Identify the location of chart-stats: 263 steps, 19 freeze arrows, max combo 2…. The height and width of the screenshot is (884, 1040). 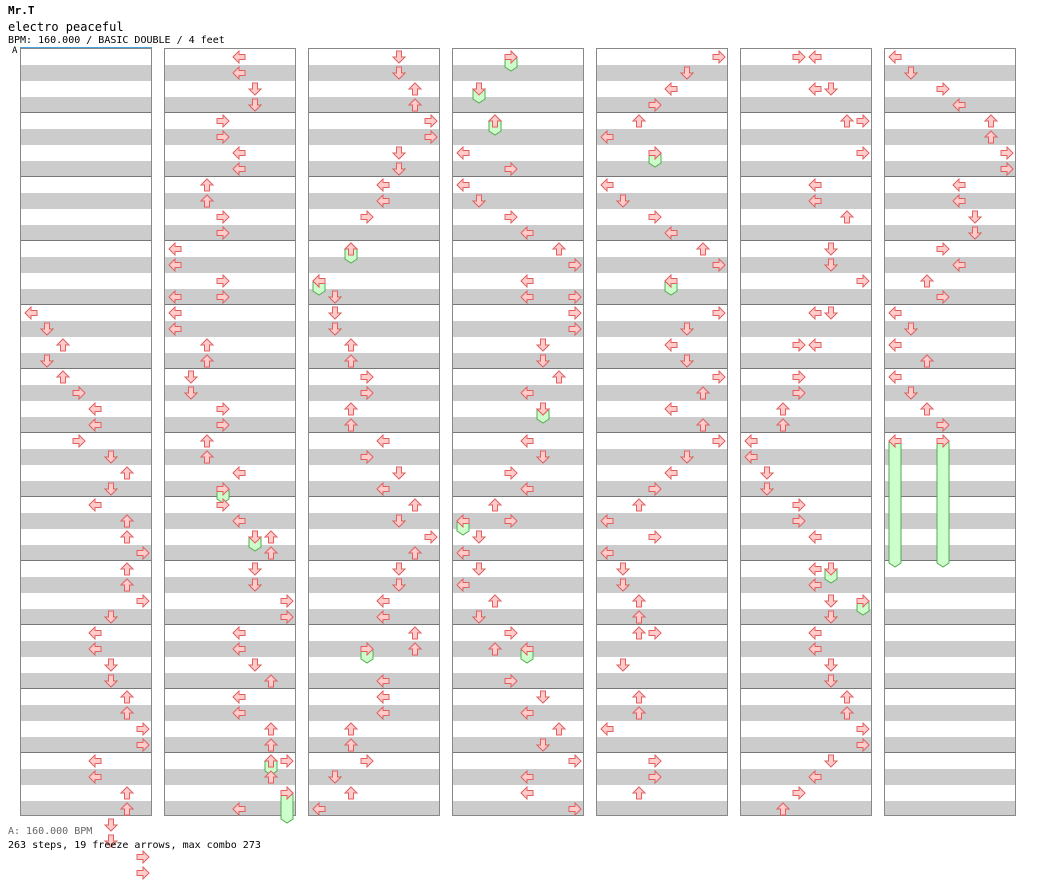
(134, 845).